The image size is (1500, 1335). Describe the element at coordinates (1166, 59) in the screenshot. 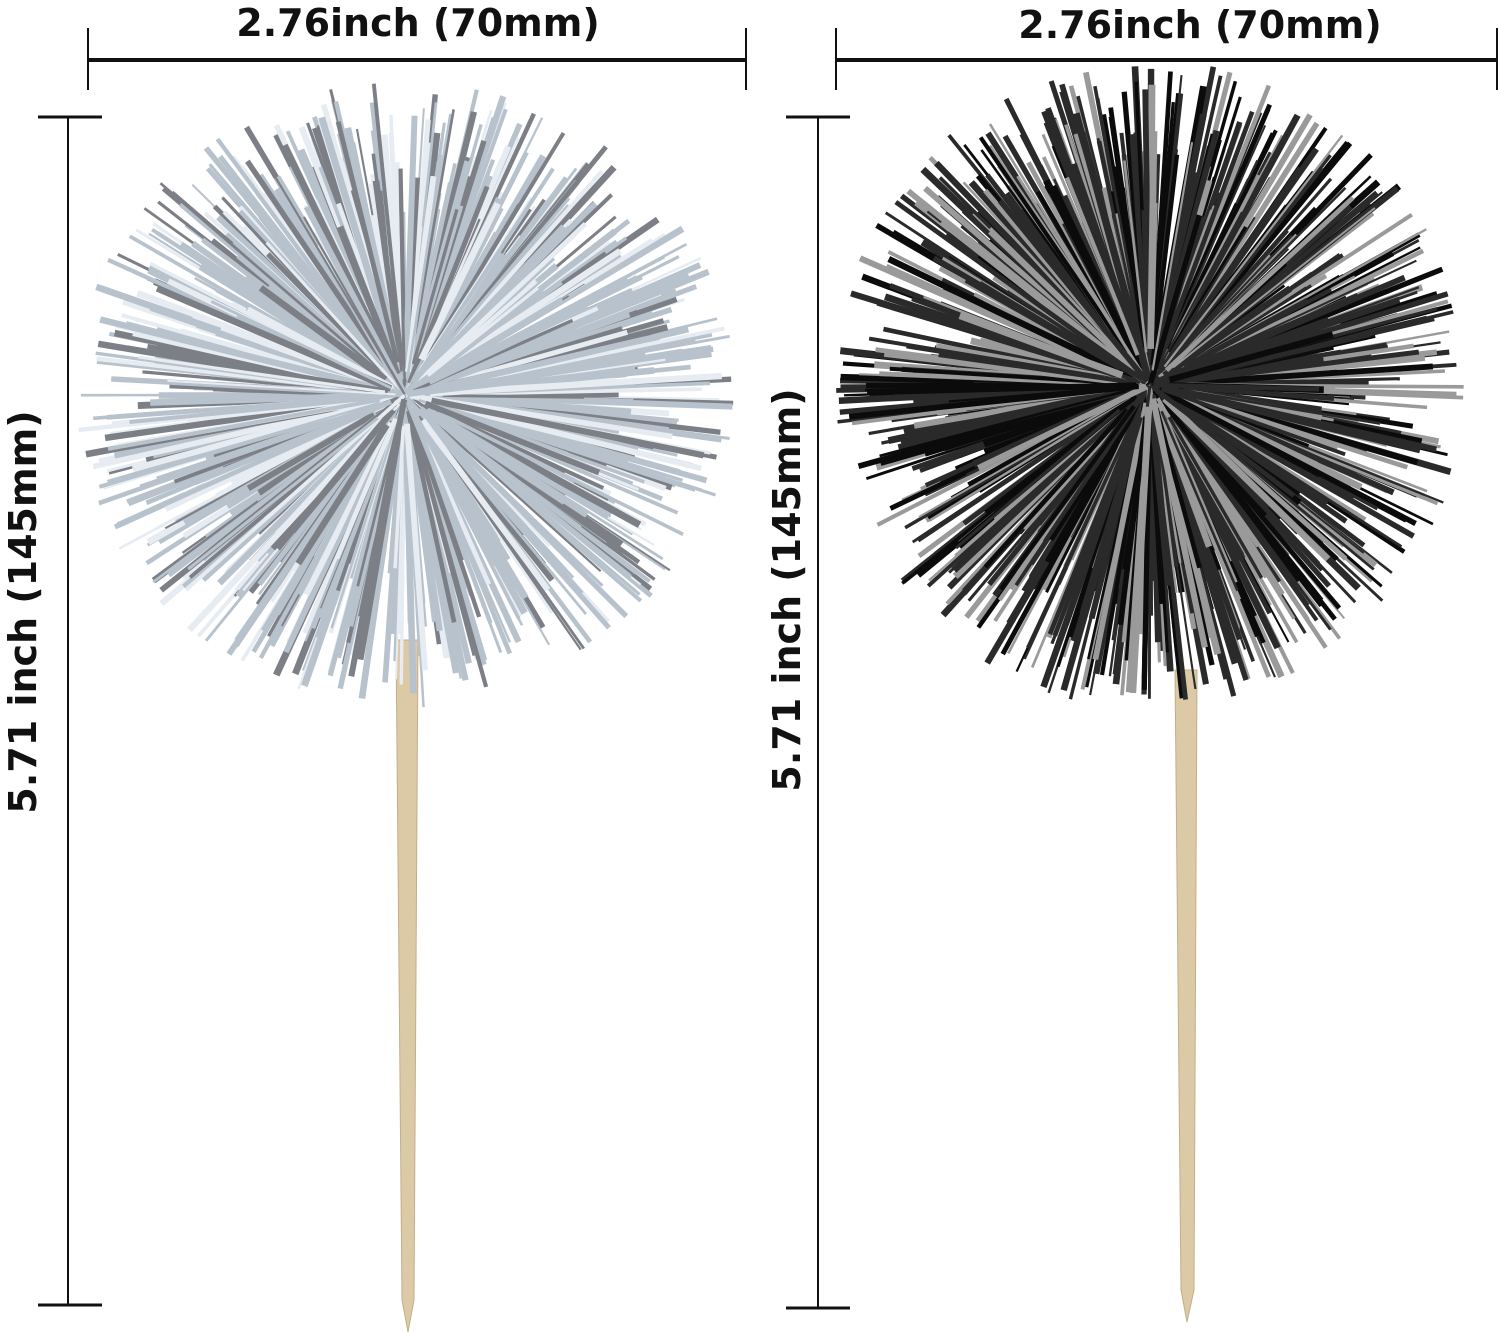

I see `width-dimension-right` at that location.